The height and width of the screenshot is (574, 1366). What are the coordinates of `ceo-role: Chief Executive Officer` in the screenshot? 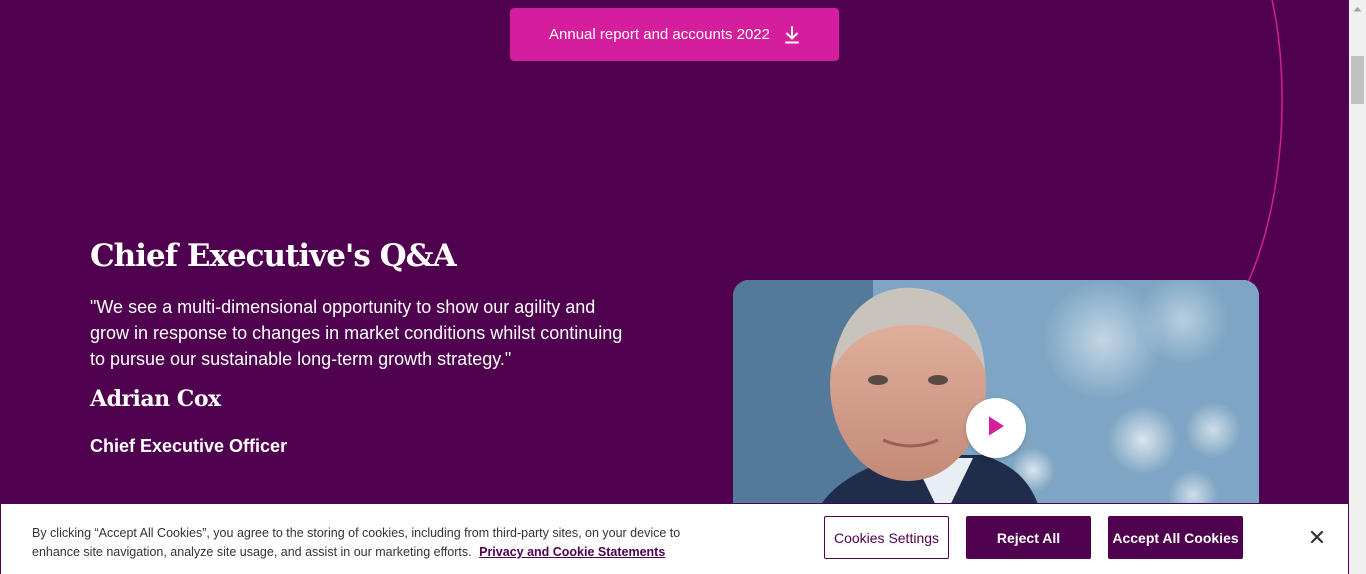 It's located at (189, 446).